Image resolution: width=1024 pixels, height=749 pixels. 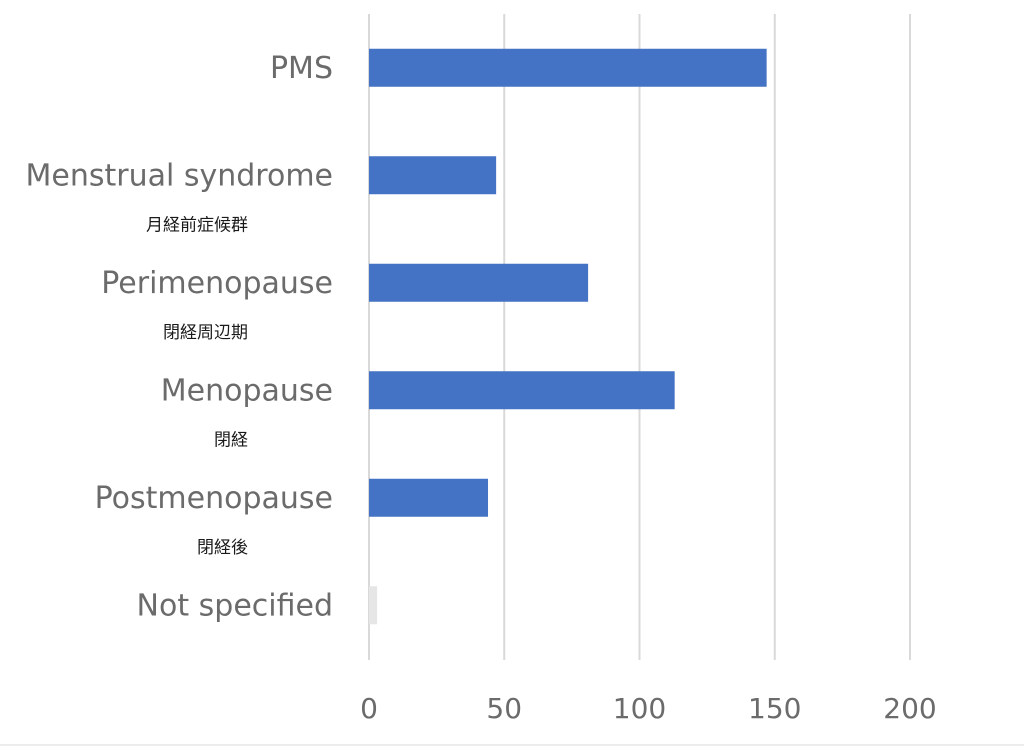 What do you see at coordinates (197, 225) in the screenshot?
I see `category-sublabel: 月経前症候群` at bounding box center [197, 225].